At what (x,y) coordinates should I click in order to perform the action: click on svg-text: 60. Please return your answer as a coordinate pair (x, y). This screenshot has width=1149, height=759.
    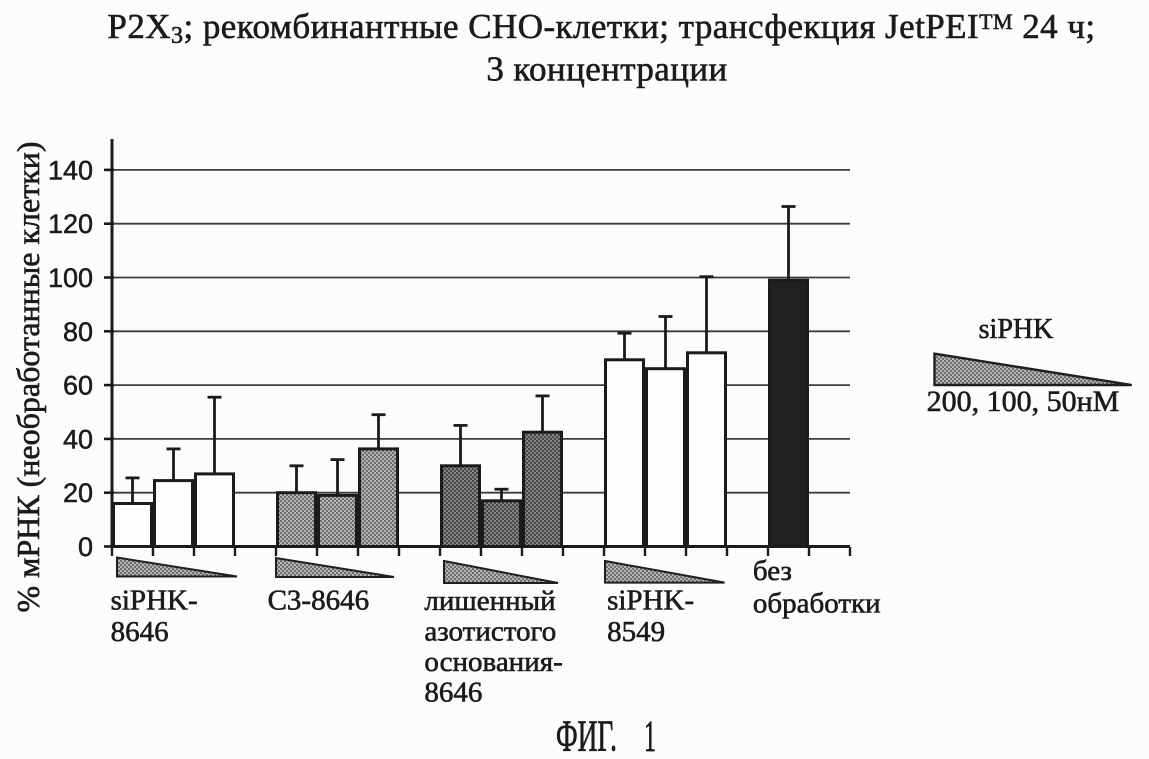
    Looking at the image, I should click on (78, 386).